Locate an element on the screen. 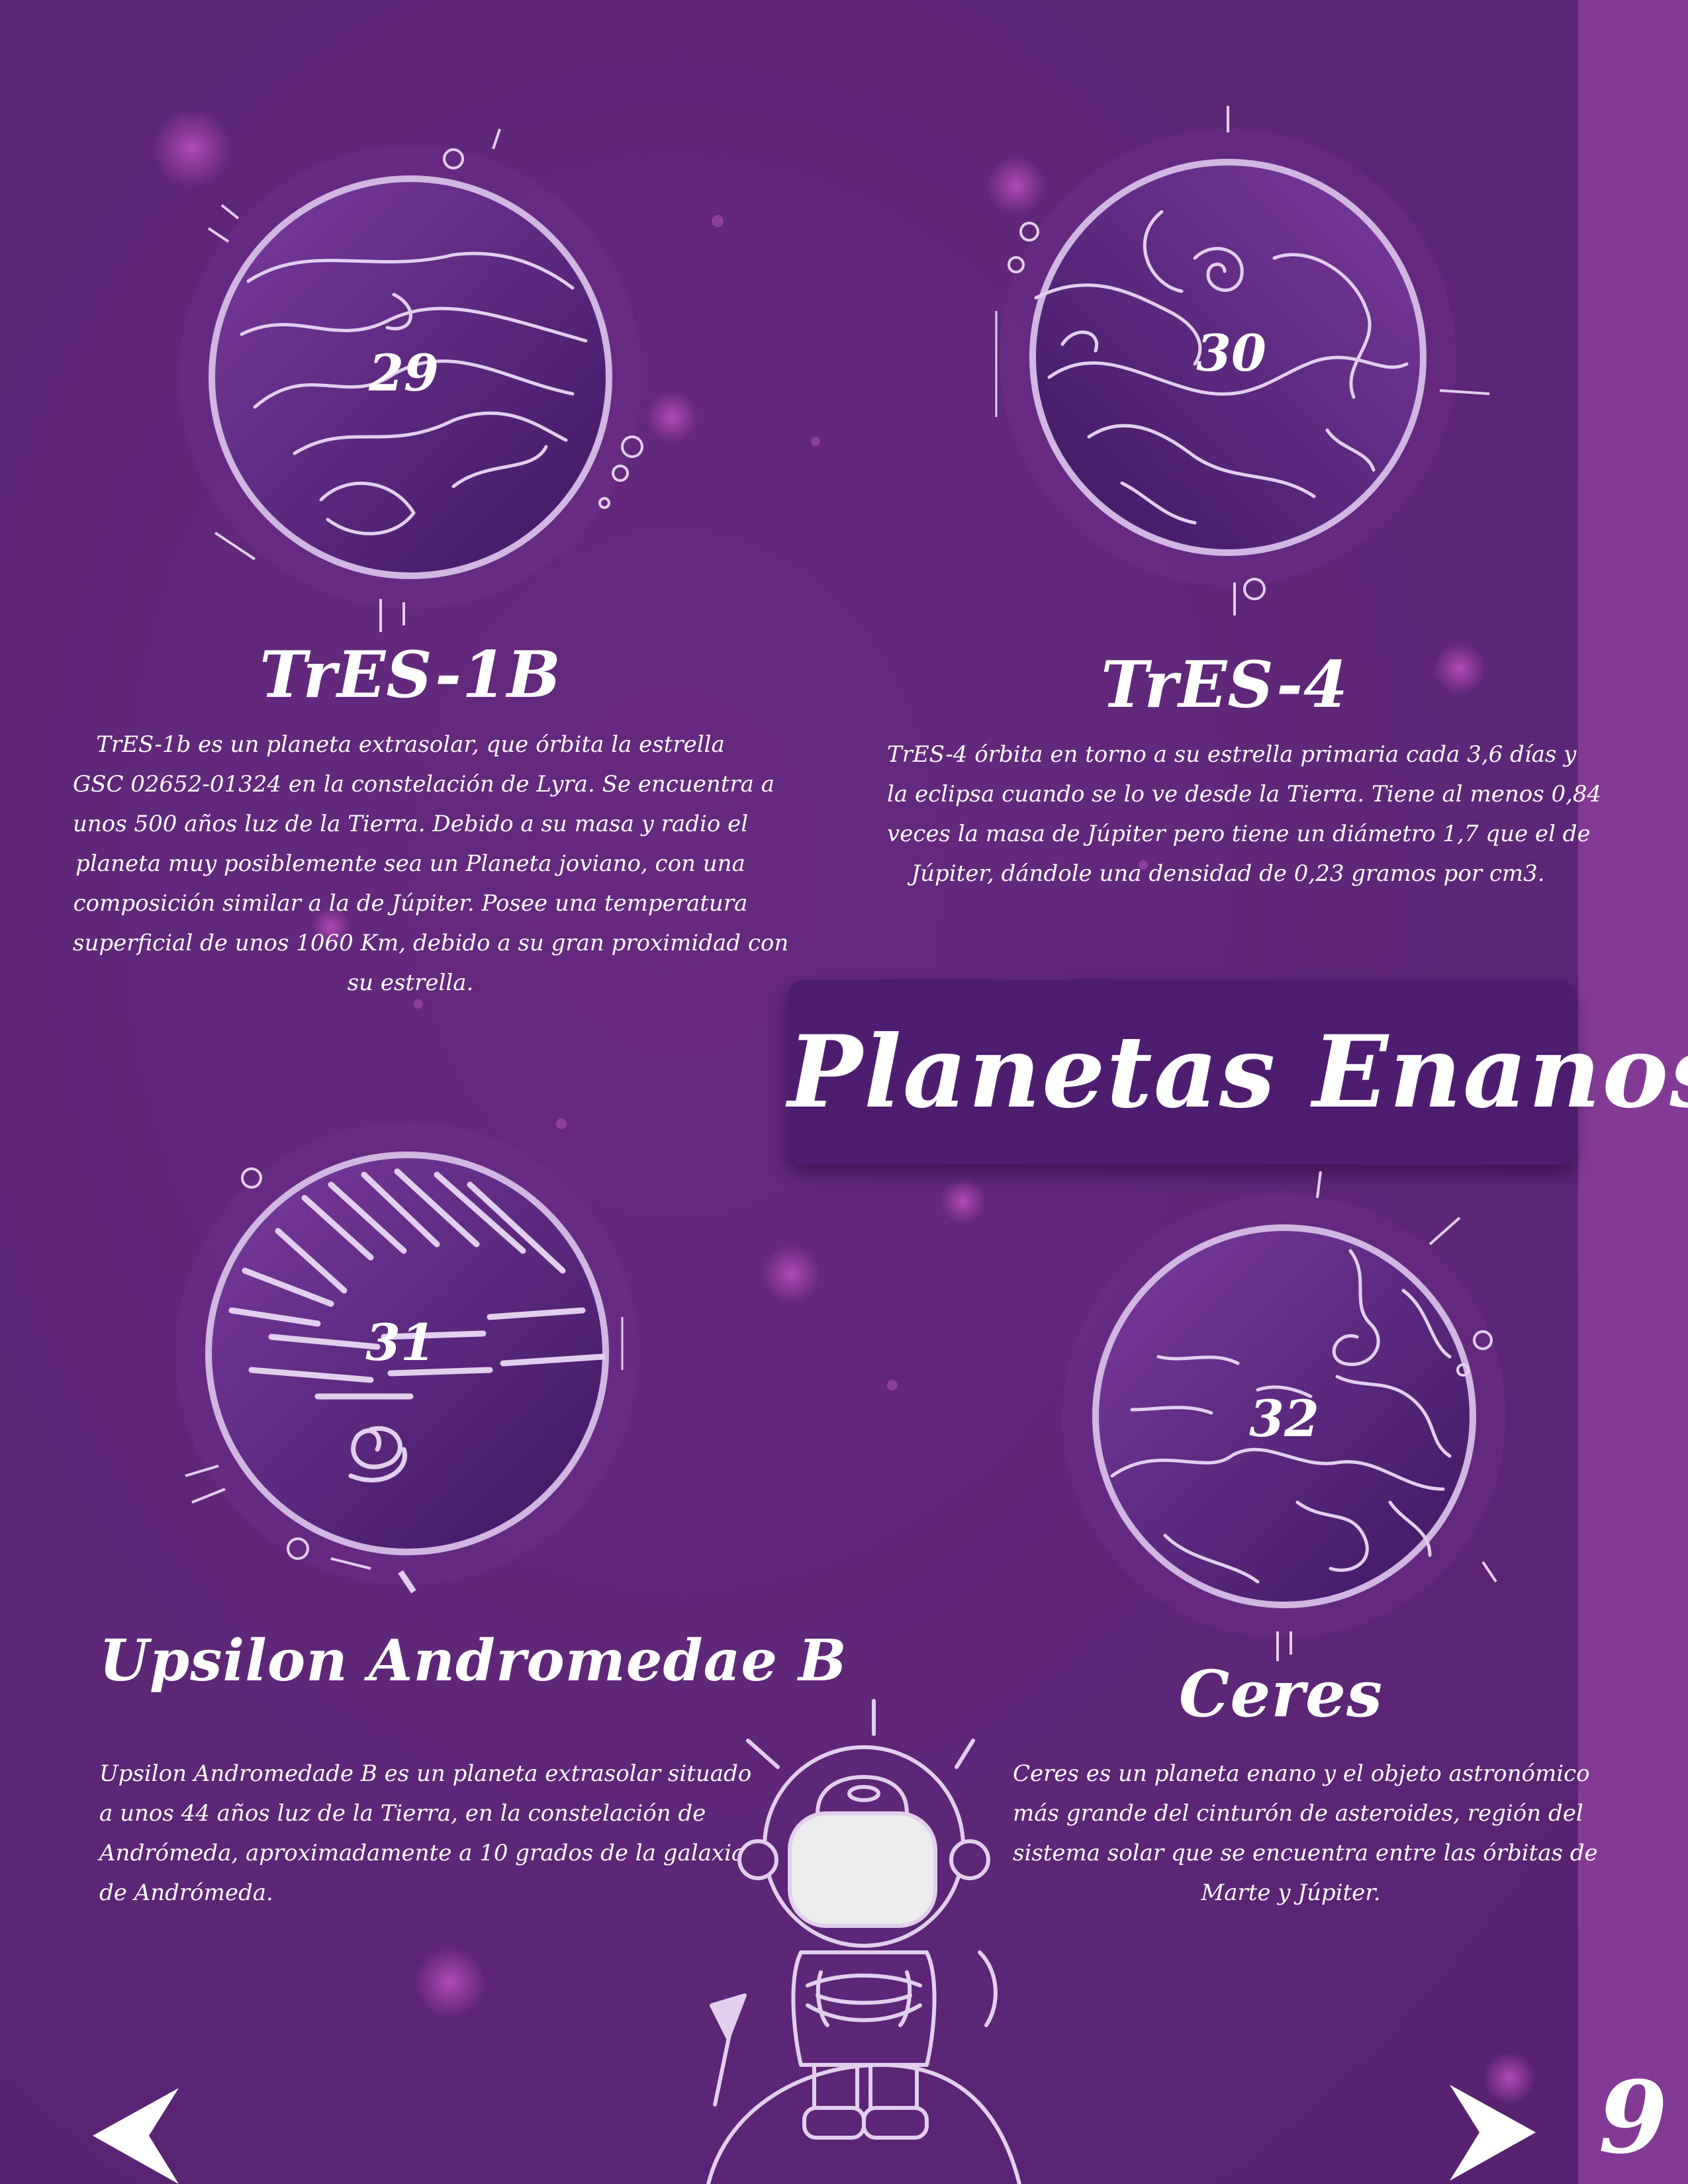 This screenshot has height=2184, width=1688. planet-31-illustration: 31 is located at coordinates (407, 1356).